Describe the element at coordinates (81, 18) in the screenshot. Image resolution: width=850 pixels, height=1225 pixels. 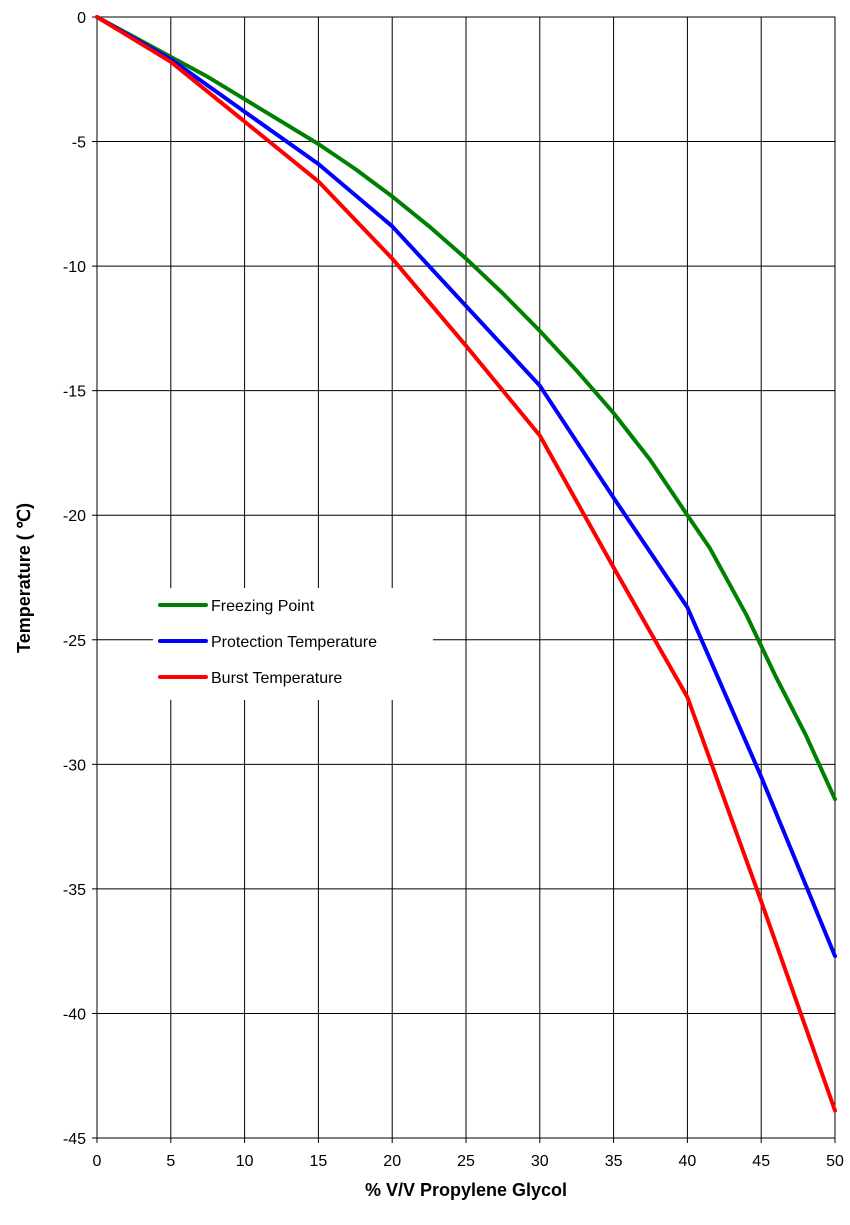
I see `y-tick-label: 0` at that location.